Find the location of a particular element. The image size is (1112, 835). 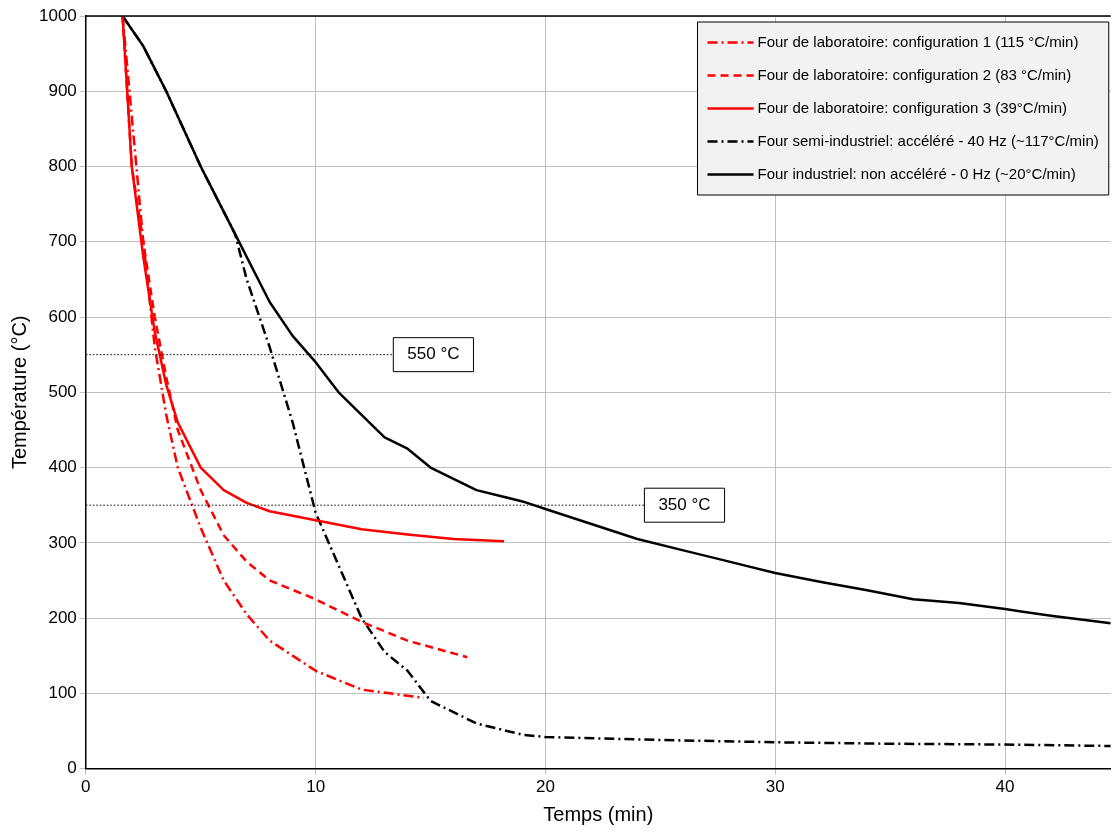

x-axis-title: Temps (min) is located at coordinates (598, 813).